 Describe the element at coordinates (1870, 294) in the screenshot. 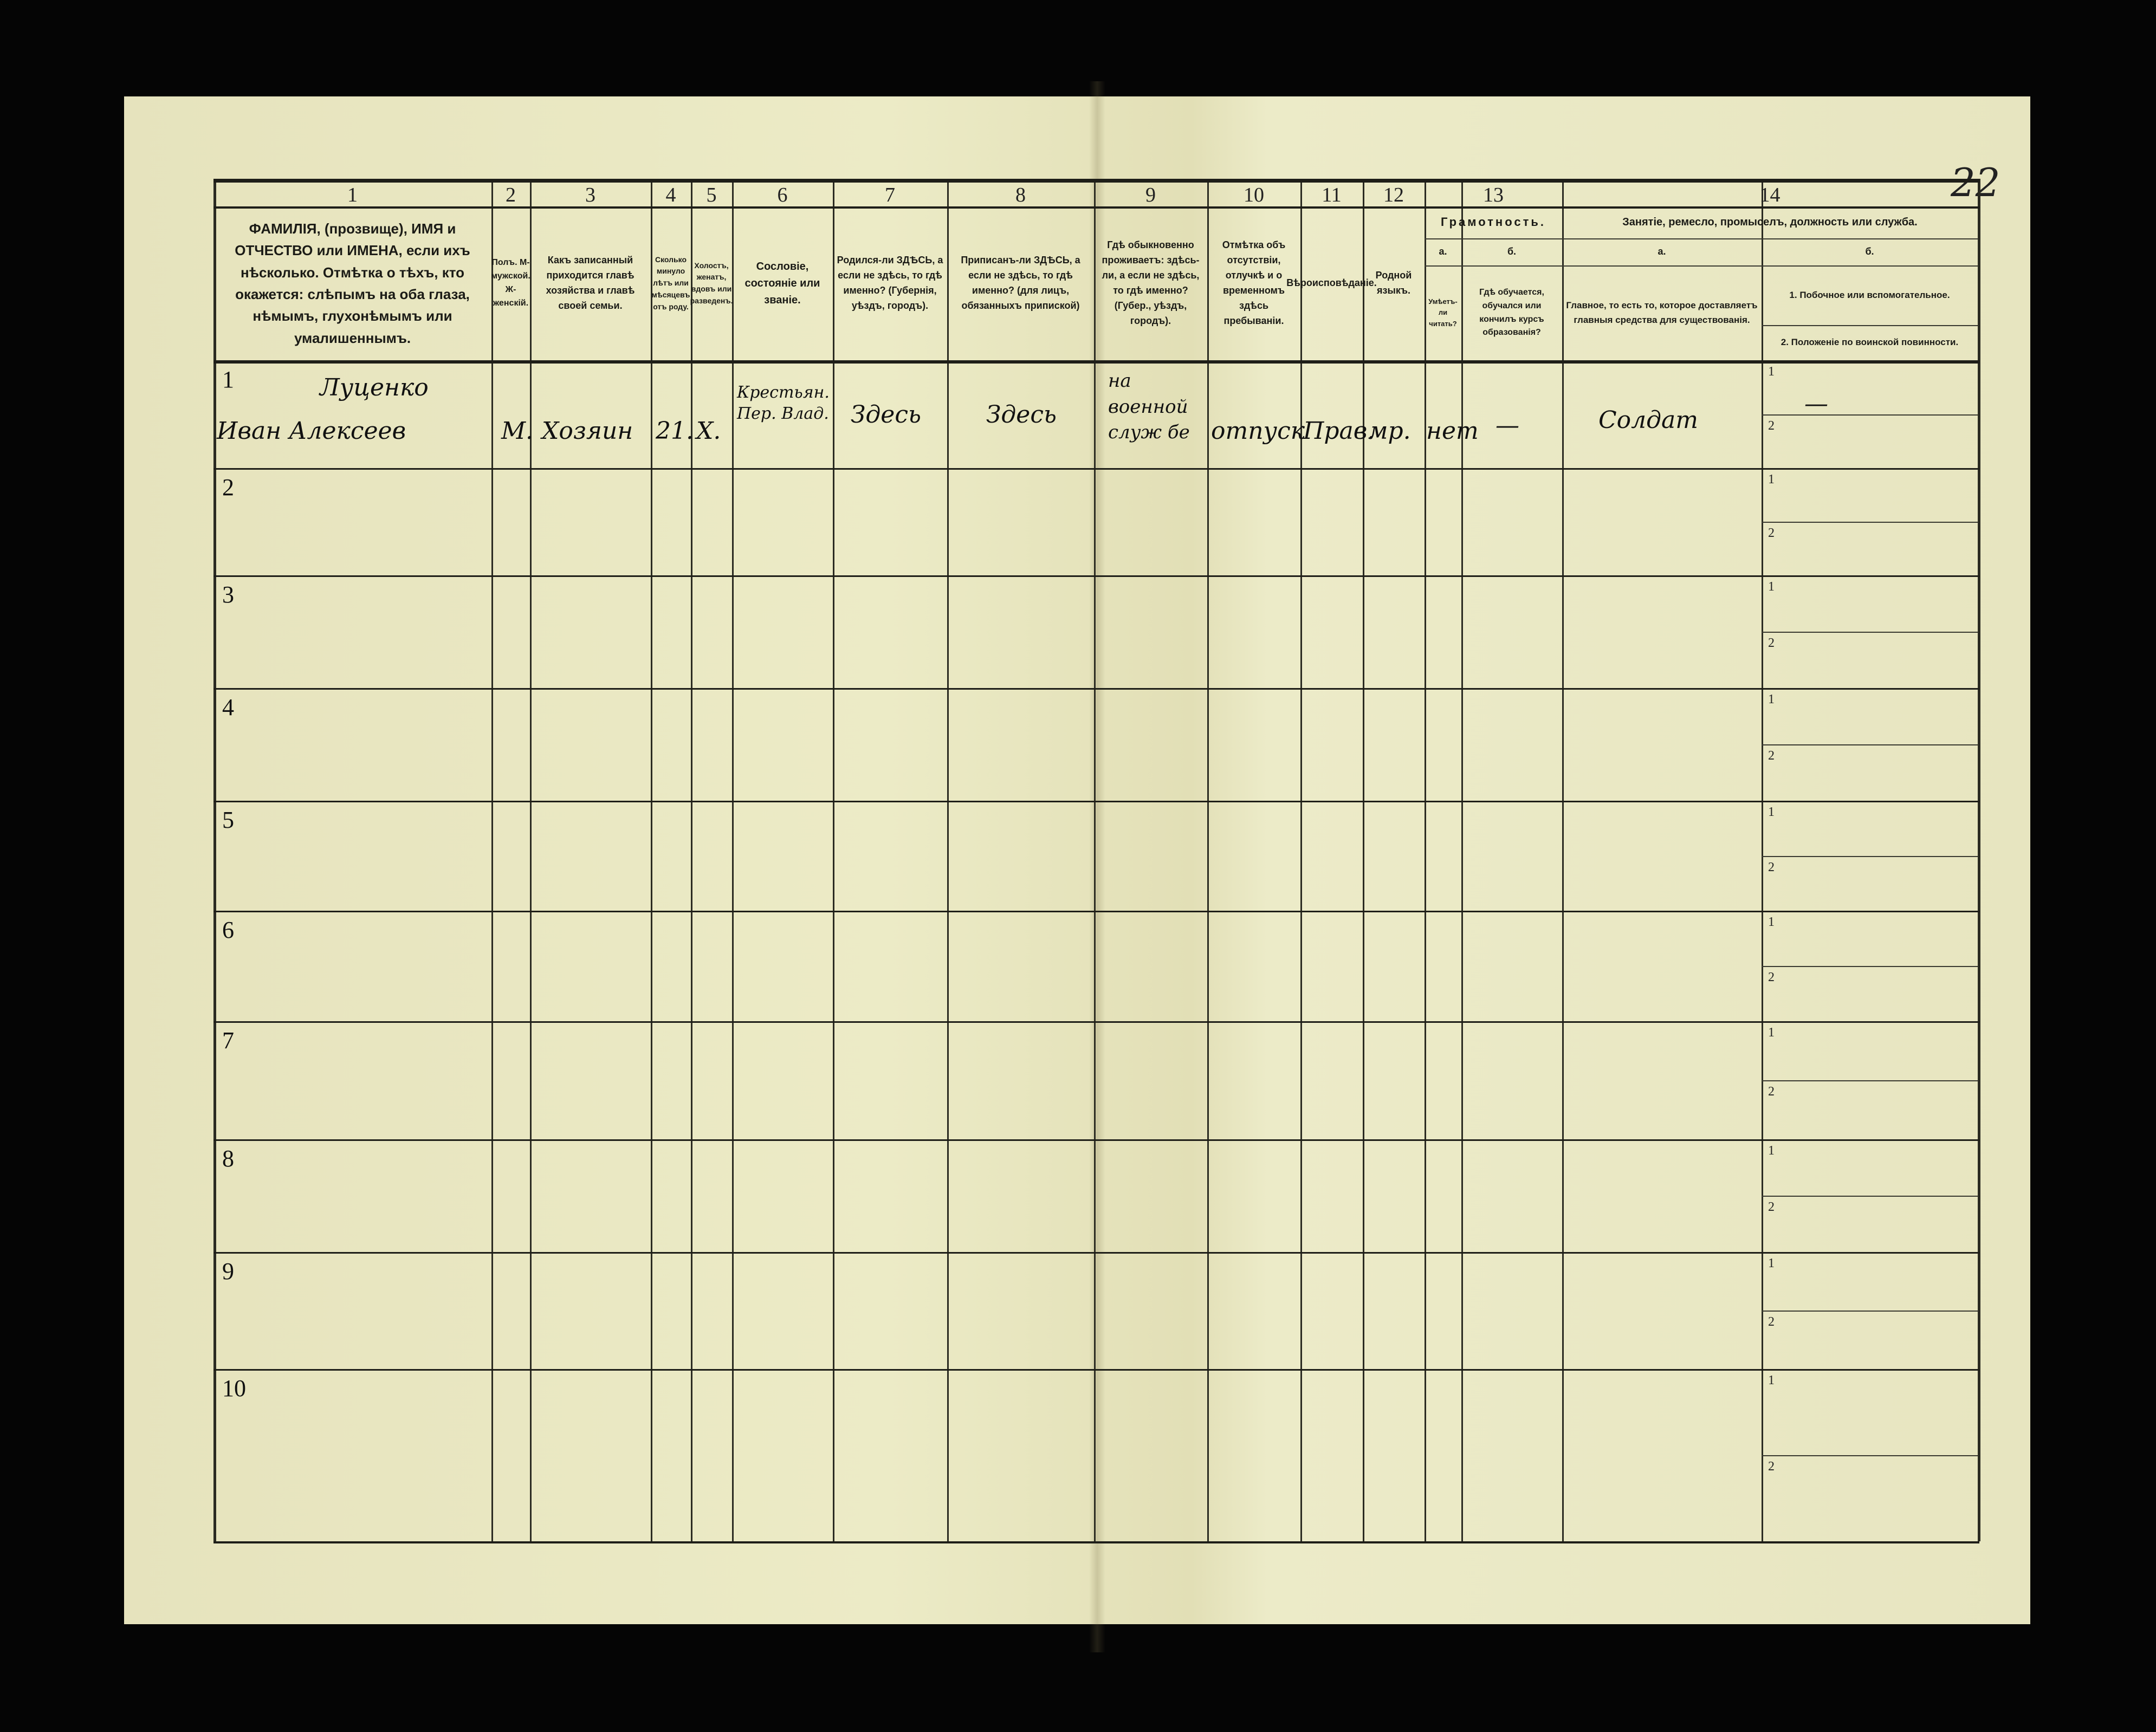

I see `header-c14b1: 1. Побочное или вспомогательное.` at that location.